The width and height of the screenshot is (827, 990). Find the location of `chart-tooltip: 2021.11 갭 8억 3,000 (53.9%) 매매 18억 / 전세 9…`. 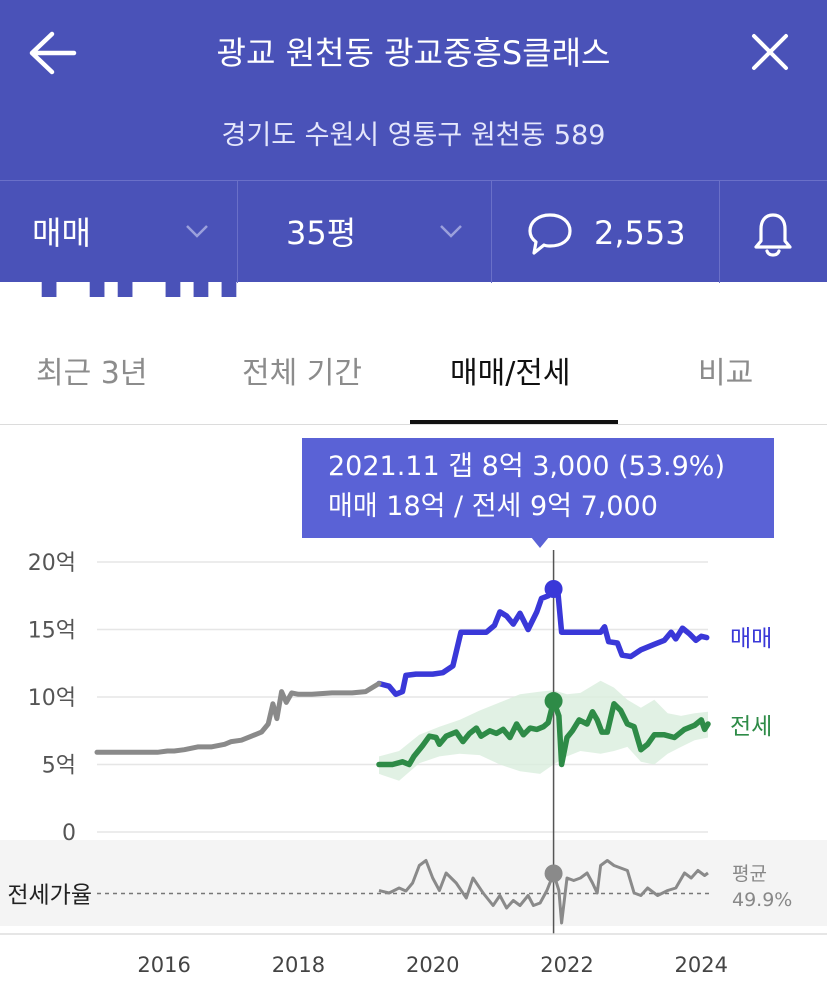

chart-tooltip: 2021.11 갭 8억 3,000 (53.9%) 매매 18억 / 전세 9… is located at coordinates (538, 488).